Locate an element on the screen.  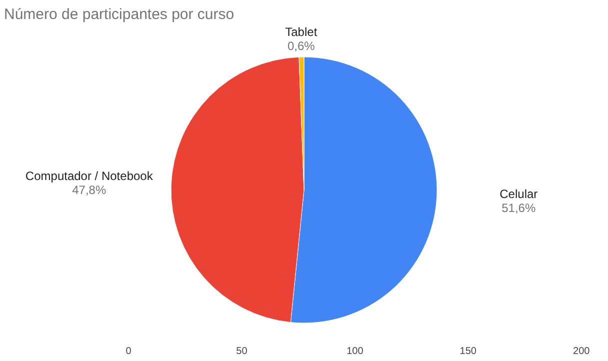
data-label: 51,6% is located at coordinates (519, 207).